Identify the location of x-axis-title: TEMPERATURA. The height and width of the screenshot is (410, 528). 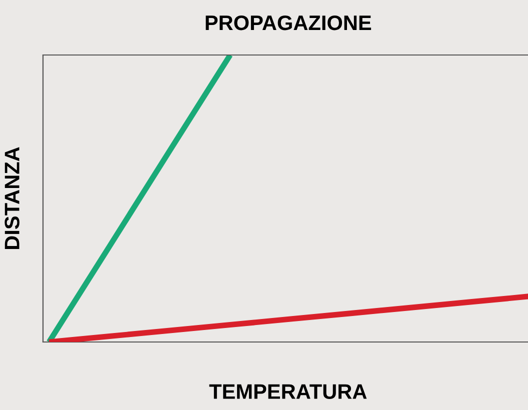
(288, 391).